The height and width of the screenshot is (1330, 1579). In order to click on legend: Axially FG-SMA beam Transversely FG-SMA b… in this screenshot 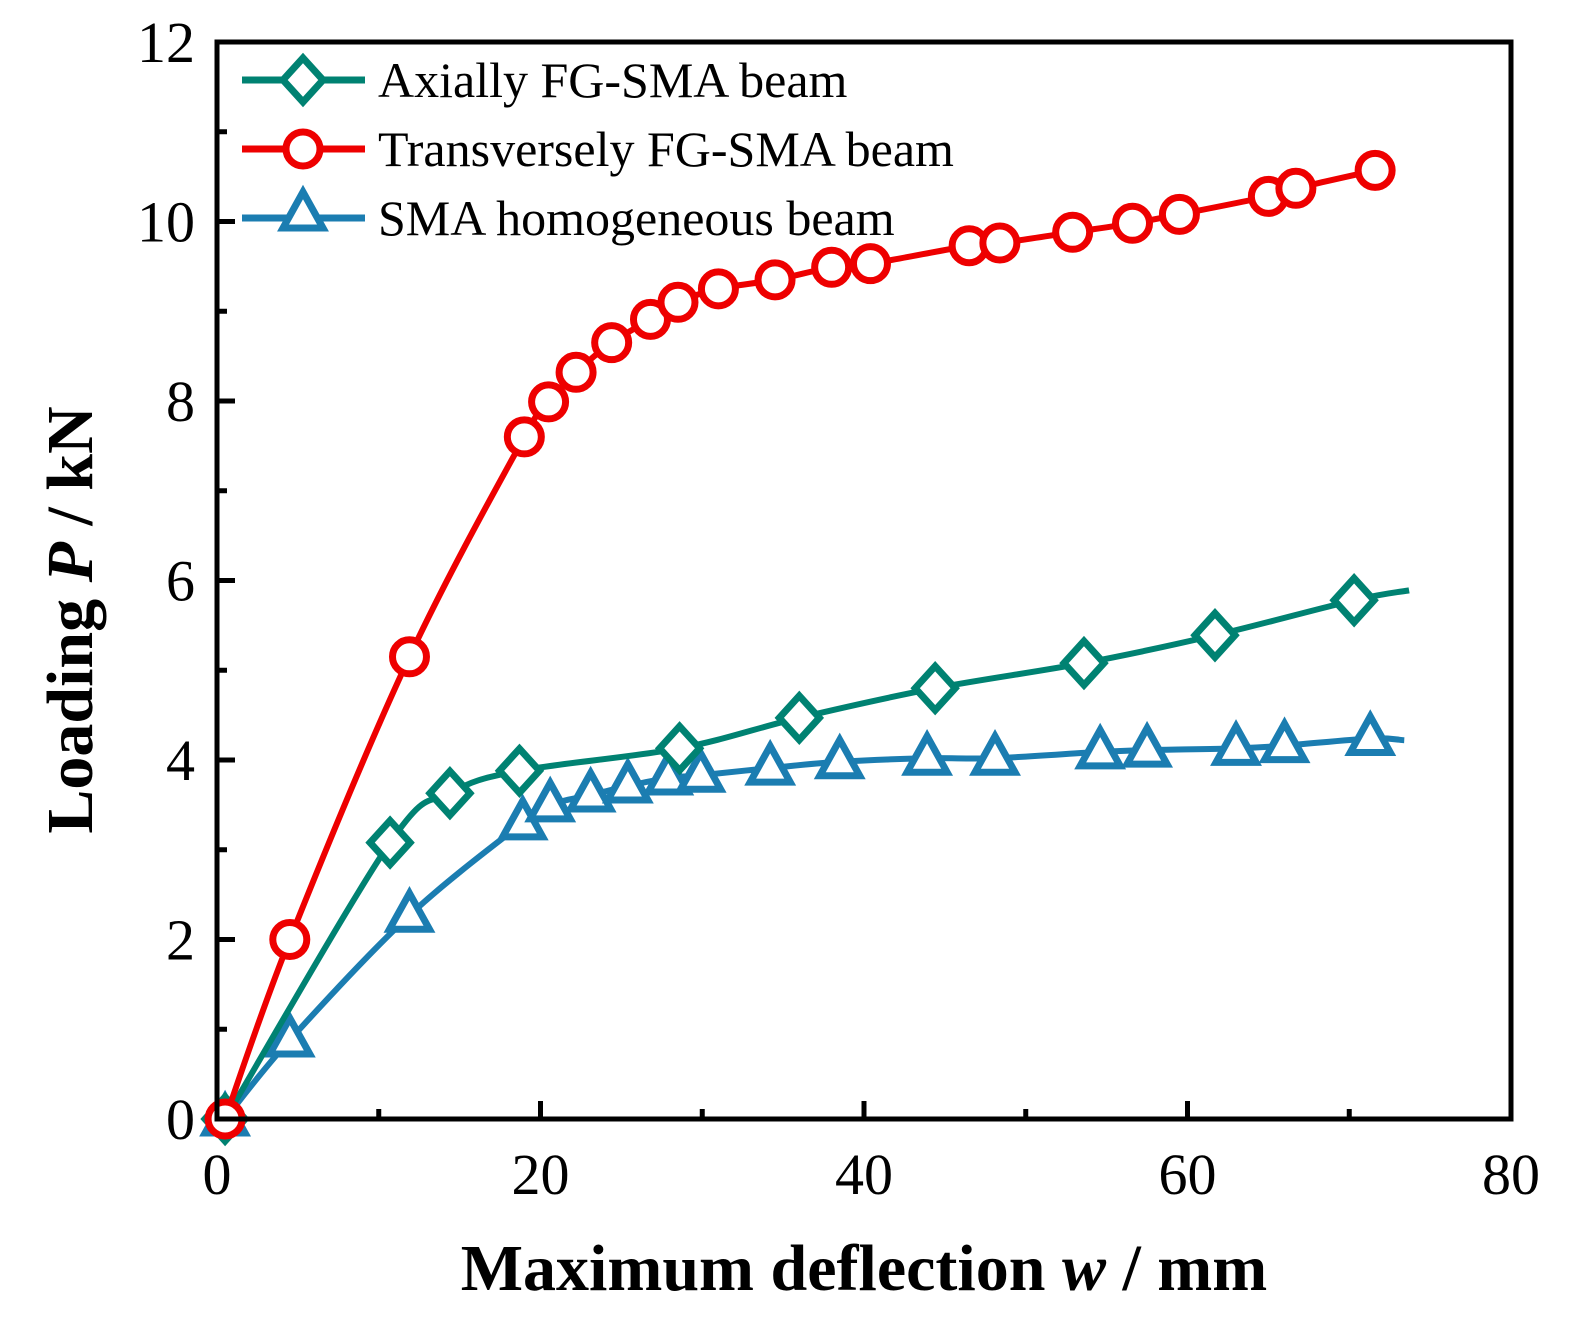, I will do `click(598, 149)`.